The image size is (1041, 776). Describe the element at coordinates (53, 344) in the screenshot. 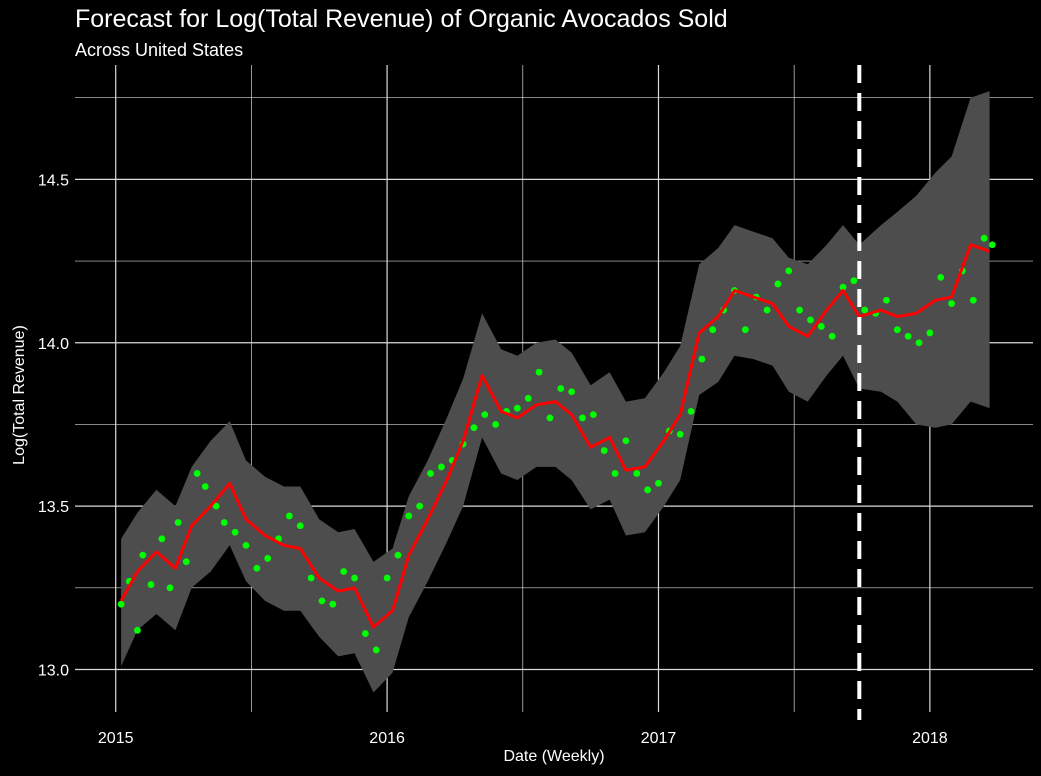

I see `y-tick-label: 14.0` at that location.